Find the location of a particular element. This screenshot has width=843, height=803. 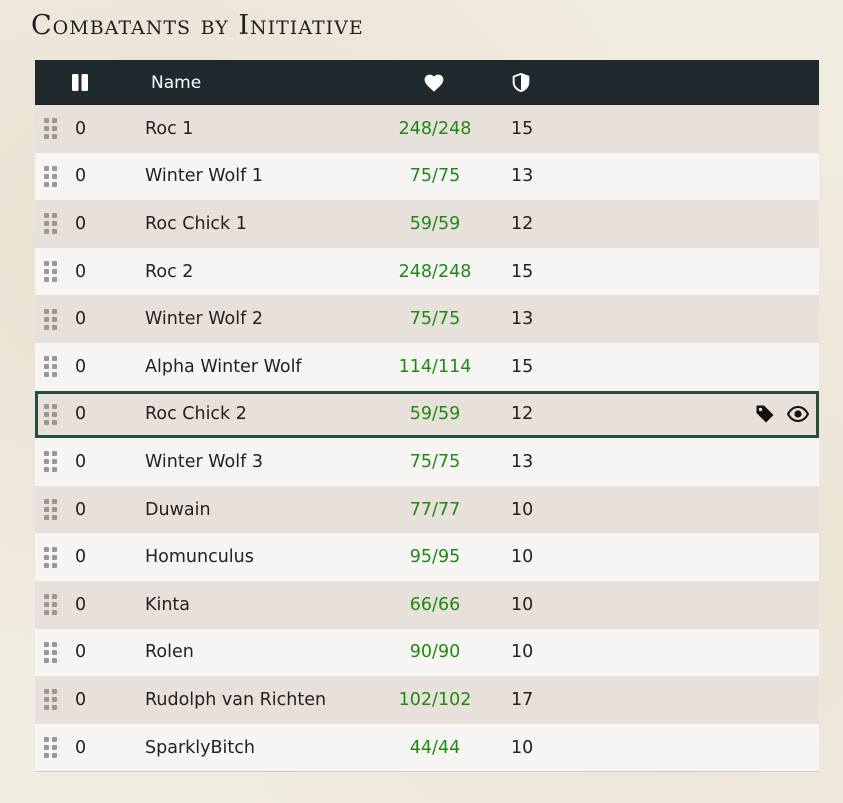

hit-points: 90/90 is located at coordinates (435, 652).